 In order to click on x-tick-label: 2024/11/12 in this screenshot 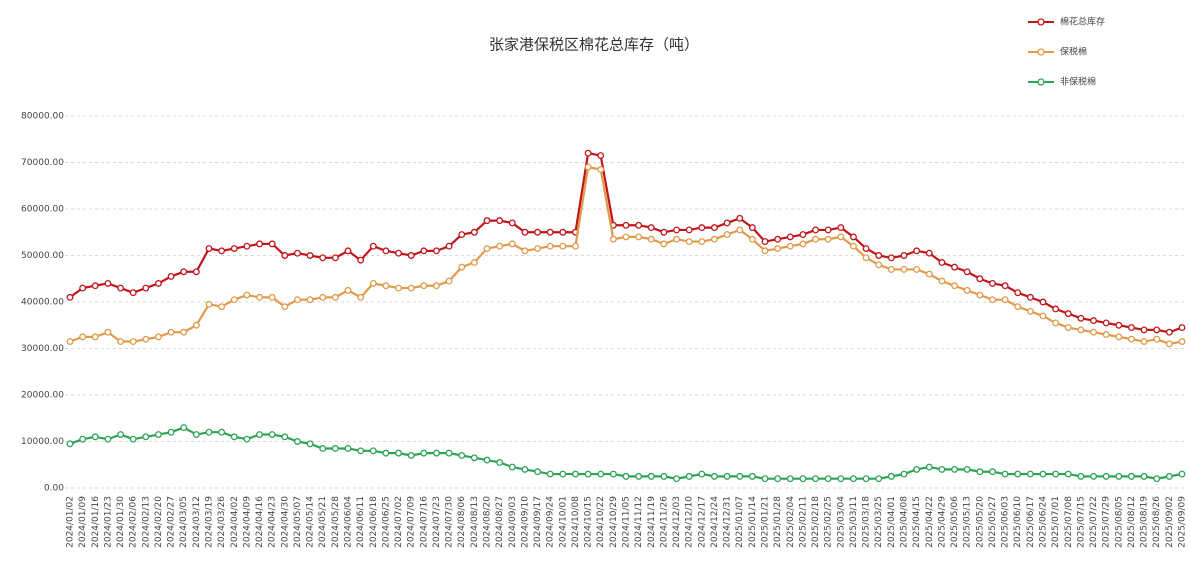, I will do `click(639, 522)`.